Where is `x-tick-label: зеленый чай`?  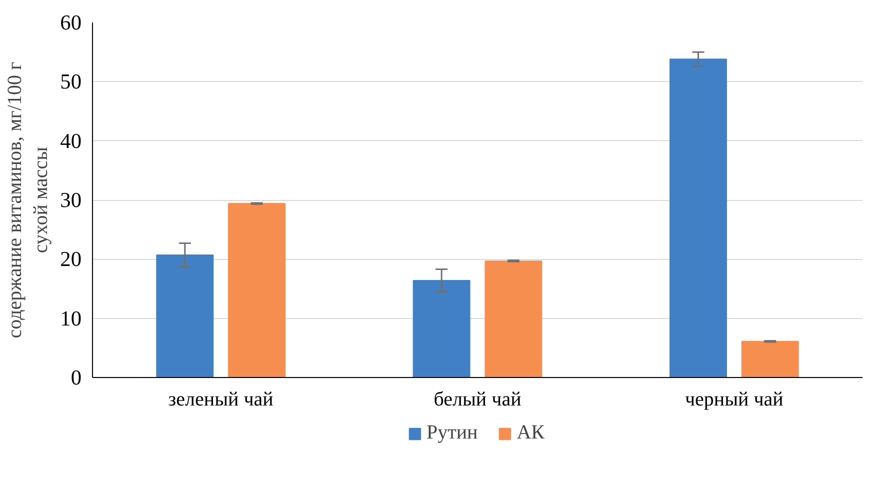
x-tick-label: зеленый чай is located at coordinates (221, 399).